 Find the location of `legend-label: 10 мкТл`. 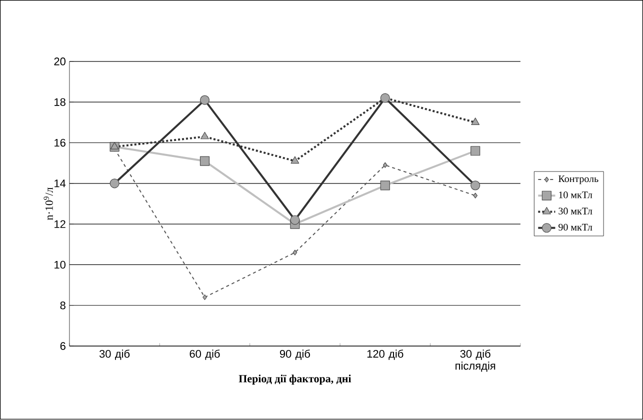

legend-label: 10 мкТл is located at coordinates (575, 195).